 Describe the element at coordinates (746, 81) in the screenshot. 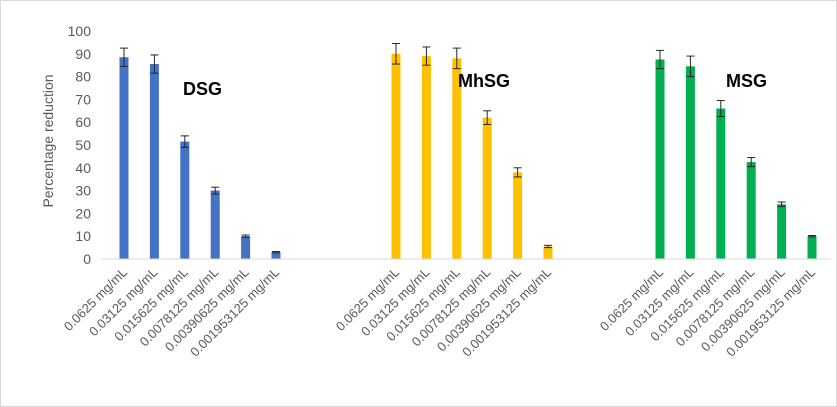

I see `group-label: MSG` at that location.